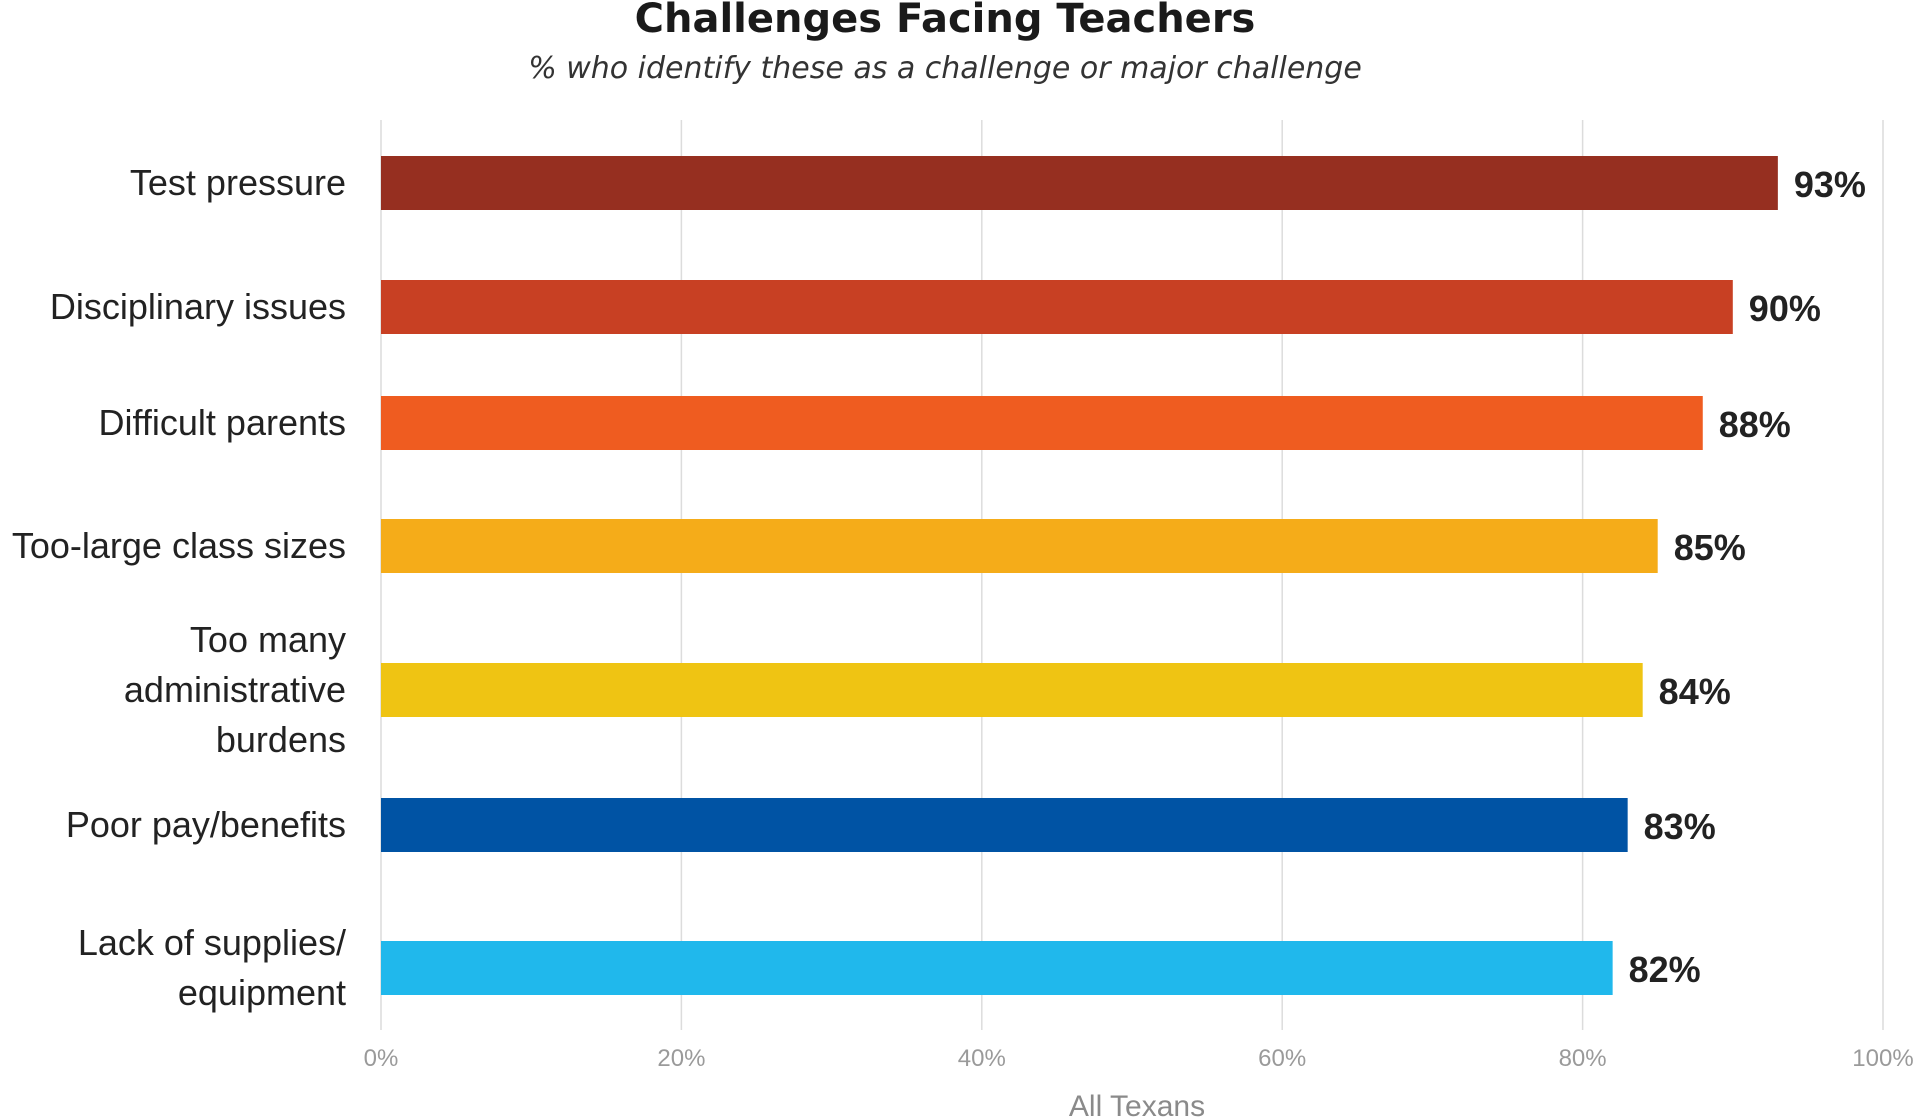 The image size is (1920, 1120). Describe the element at coordinates (198, 306) in the screenshot. I see `category-label-1-line-0: Disciplinary issues` at that location.